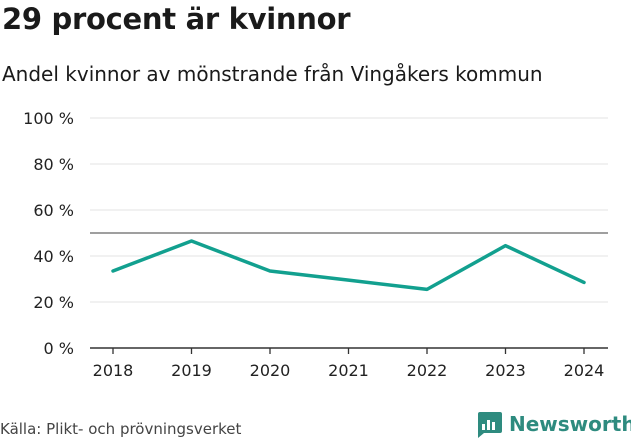 The height and width of the screenshot is (440, 631). What do you see at coordinates (270, 370) in the screenshot?
I see `x-tick-label: 2020` at bounding box center [270, 370].